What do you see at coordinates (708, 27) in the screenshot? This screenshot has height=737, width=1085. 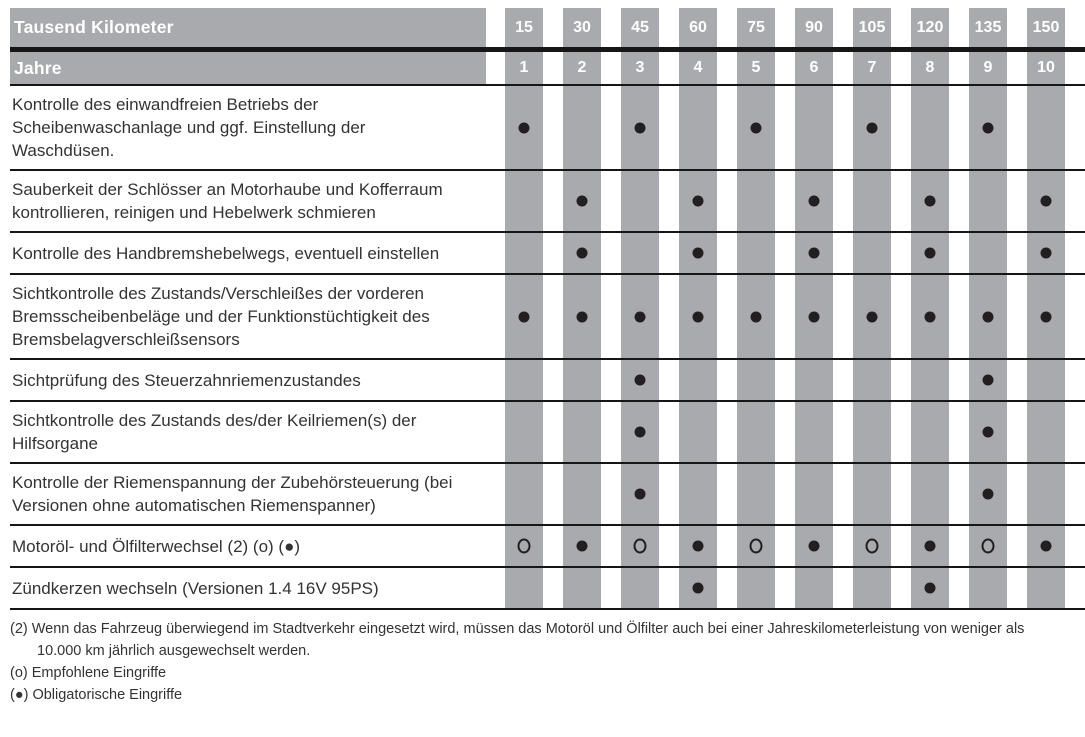 I see `header-km-cell-60: 60` at bounding box center [708, 27].